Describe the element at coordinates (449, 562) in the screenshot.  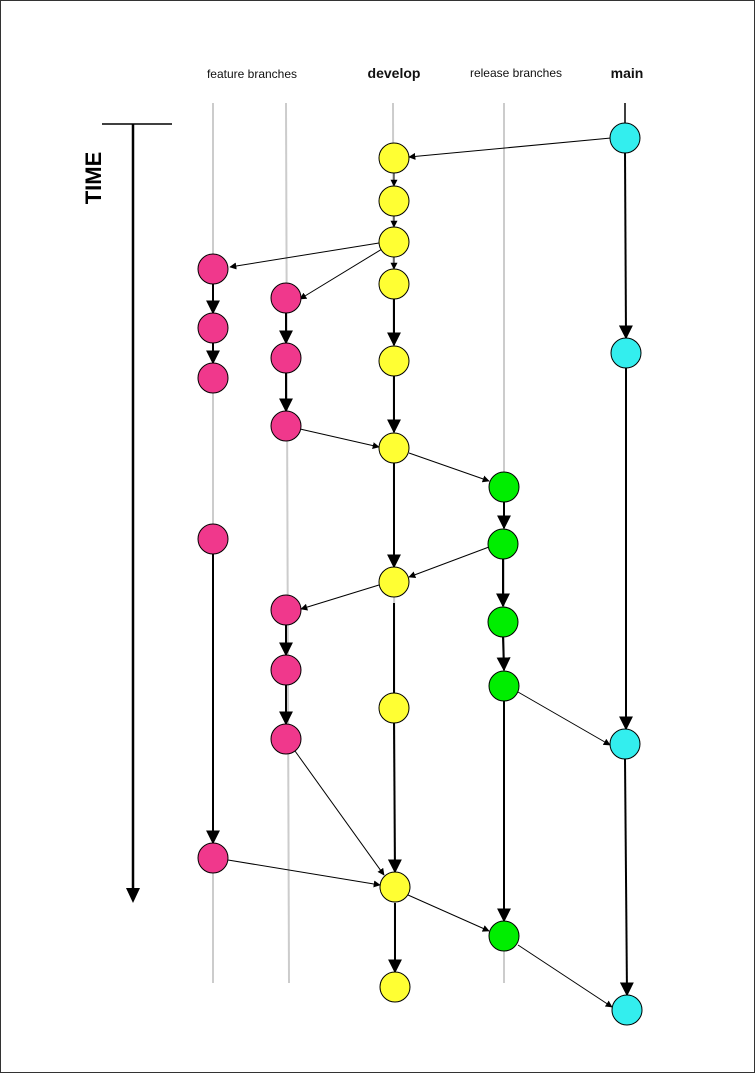
I see `edge-release-to-develop` at that location.